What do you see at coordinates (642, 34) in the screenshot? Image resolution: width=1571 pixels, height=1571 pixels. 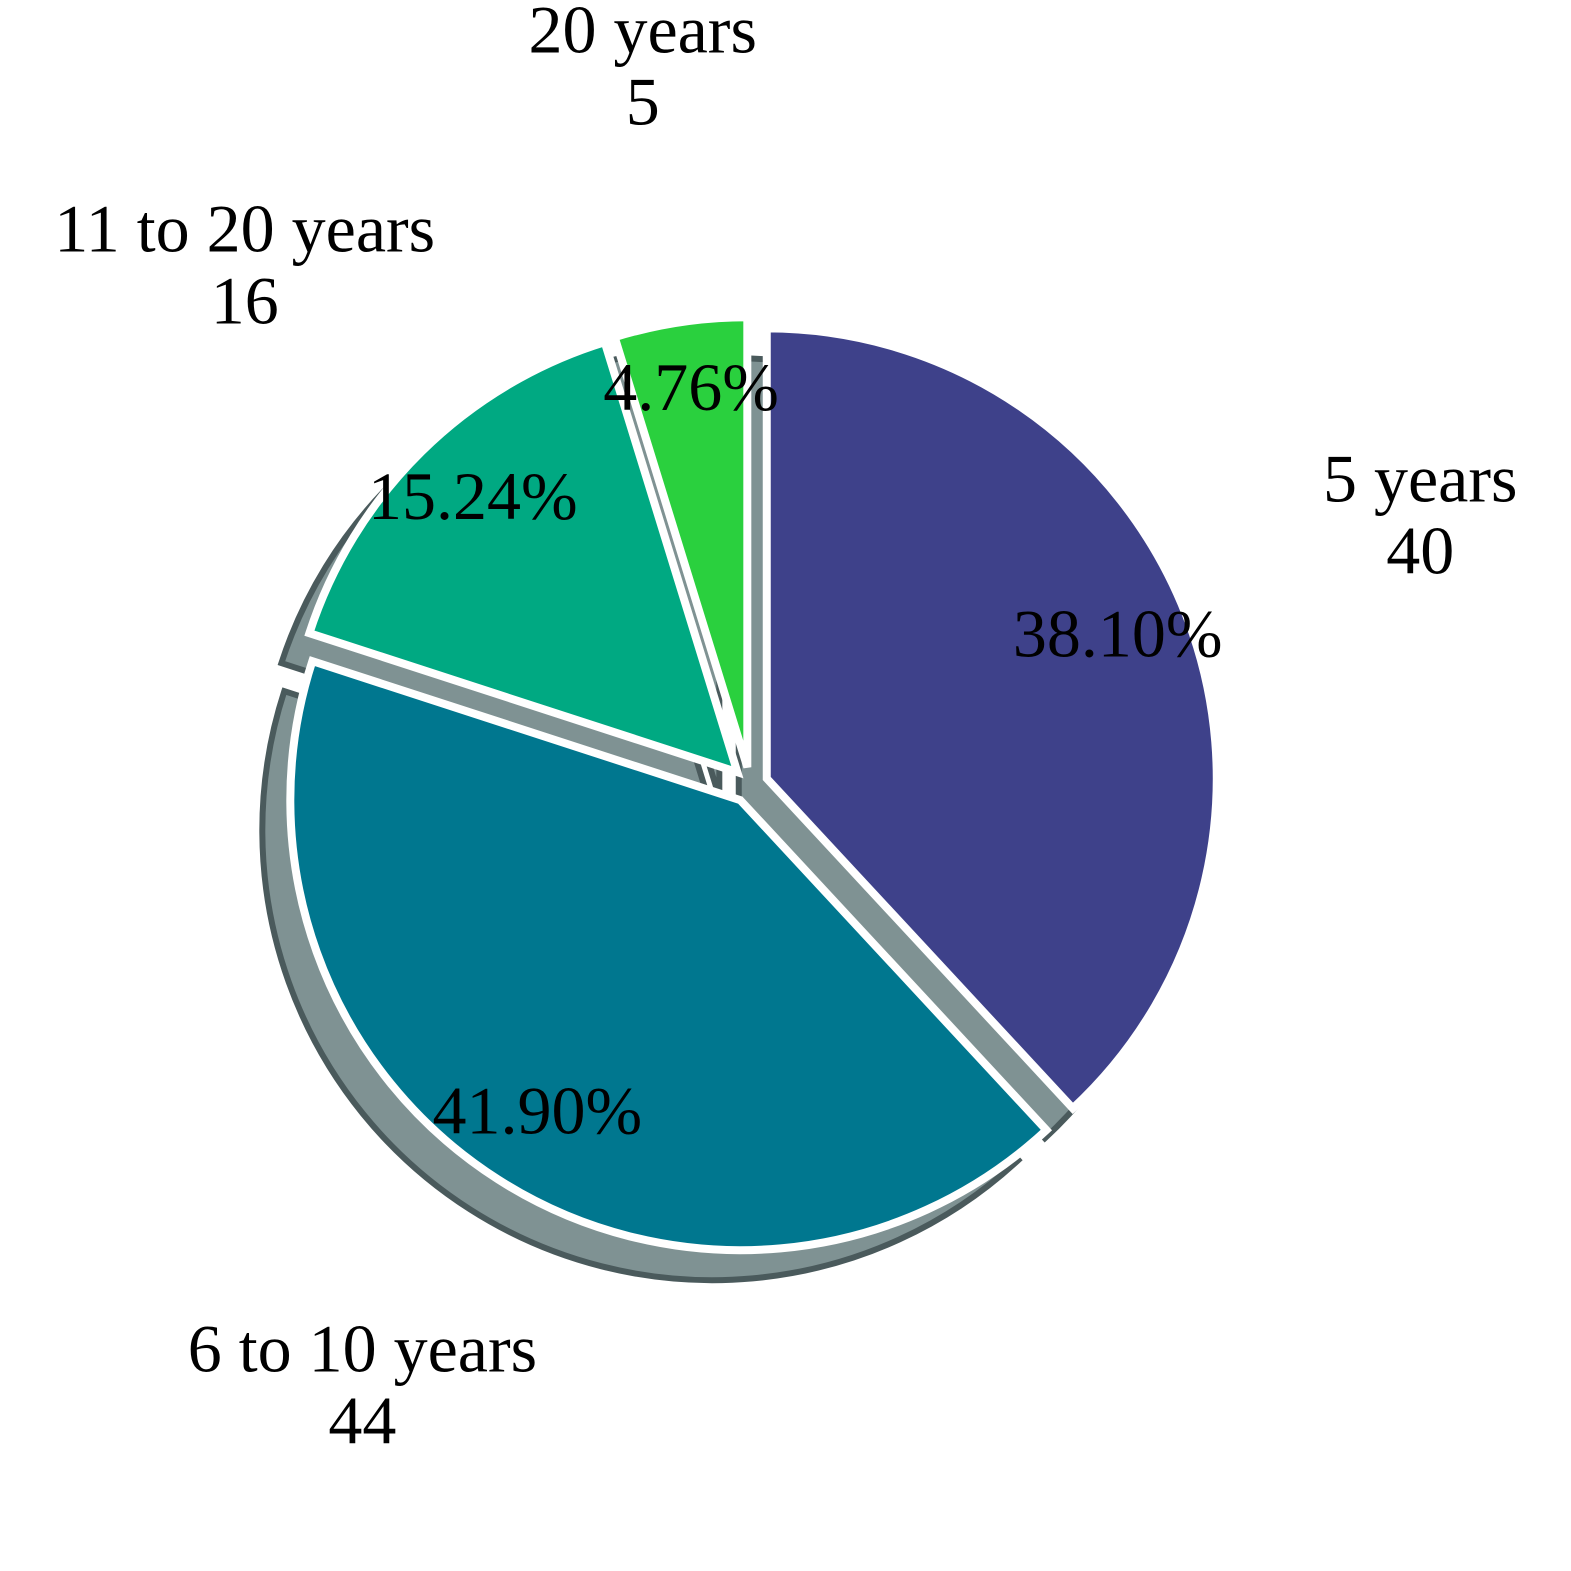 I see `category-label: 20 years` at bounding box center [642, 34].